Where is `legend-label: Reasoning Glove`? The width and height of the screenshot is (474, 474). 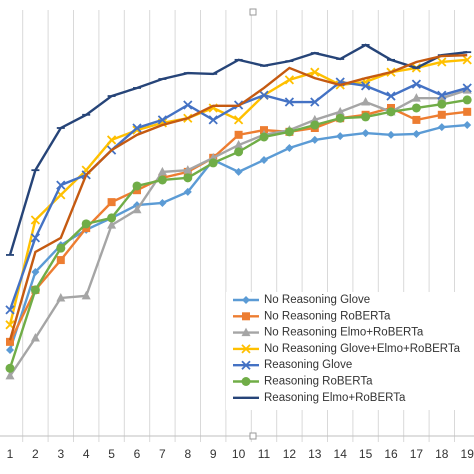 legend-label: Reasoning Glove is located at coordinates (308, 365).